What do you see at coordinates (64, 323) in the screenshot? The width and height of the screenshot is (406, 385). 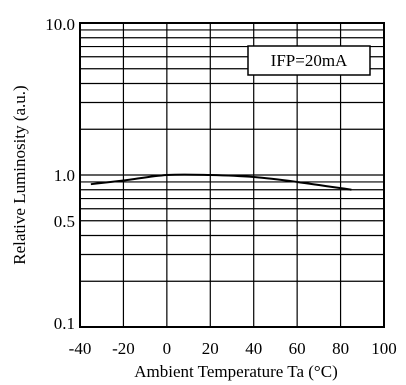 I see `y-tick-label: 0.1` at bounding box center [64, 323].